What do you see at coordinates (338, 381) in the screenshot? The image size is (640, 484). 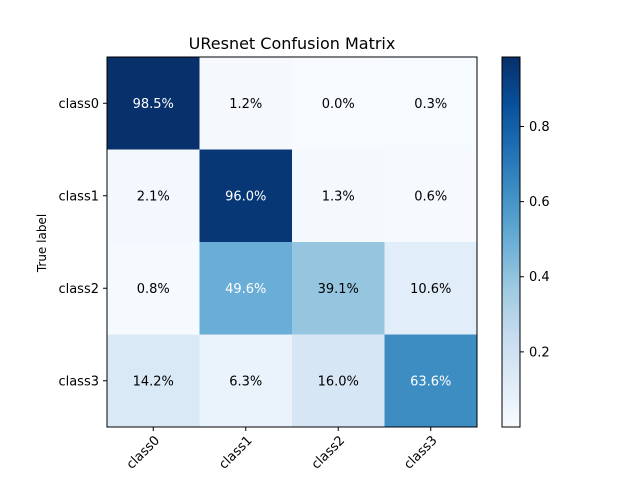 I see `heatmap-cell-label-r3-c2: 16.0%` at bounding box center [338, 381].